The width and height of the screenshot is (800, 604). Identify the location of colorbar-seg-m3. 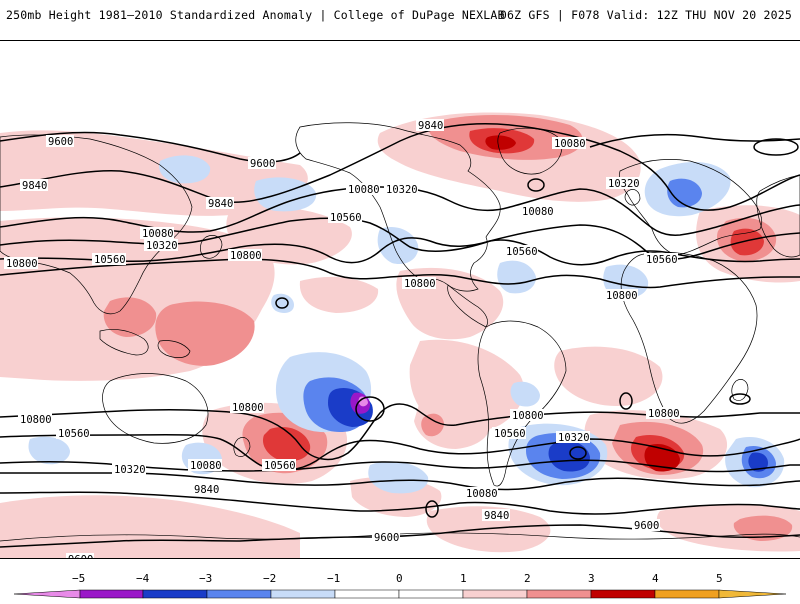
(175, 594).